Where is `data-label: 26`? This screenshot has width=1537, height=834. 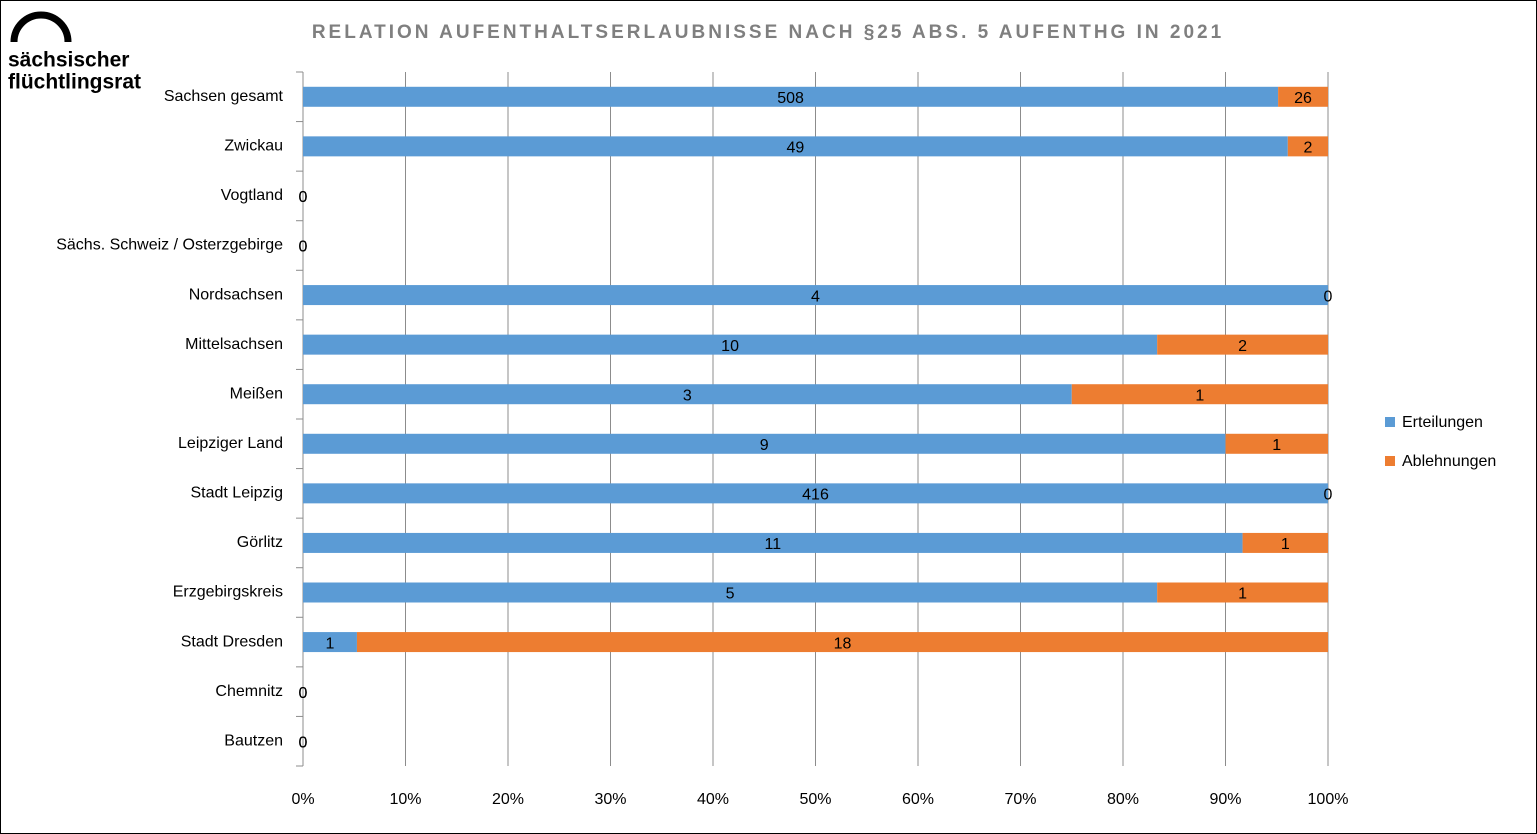
data-label: 26 is located at coordinates (1303, 98).